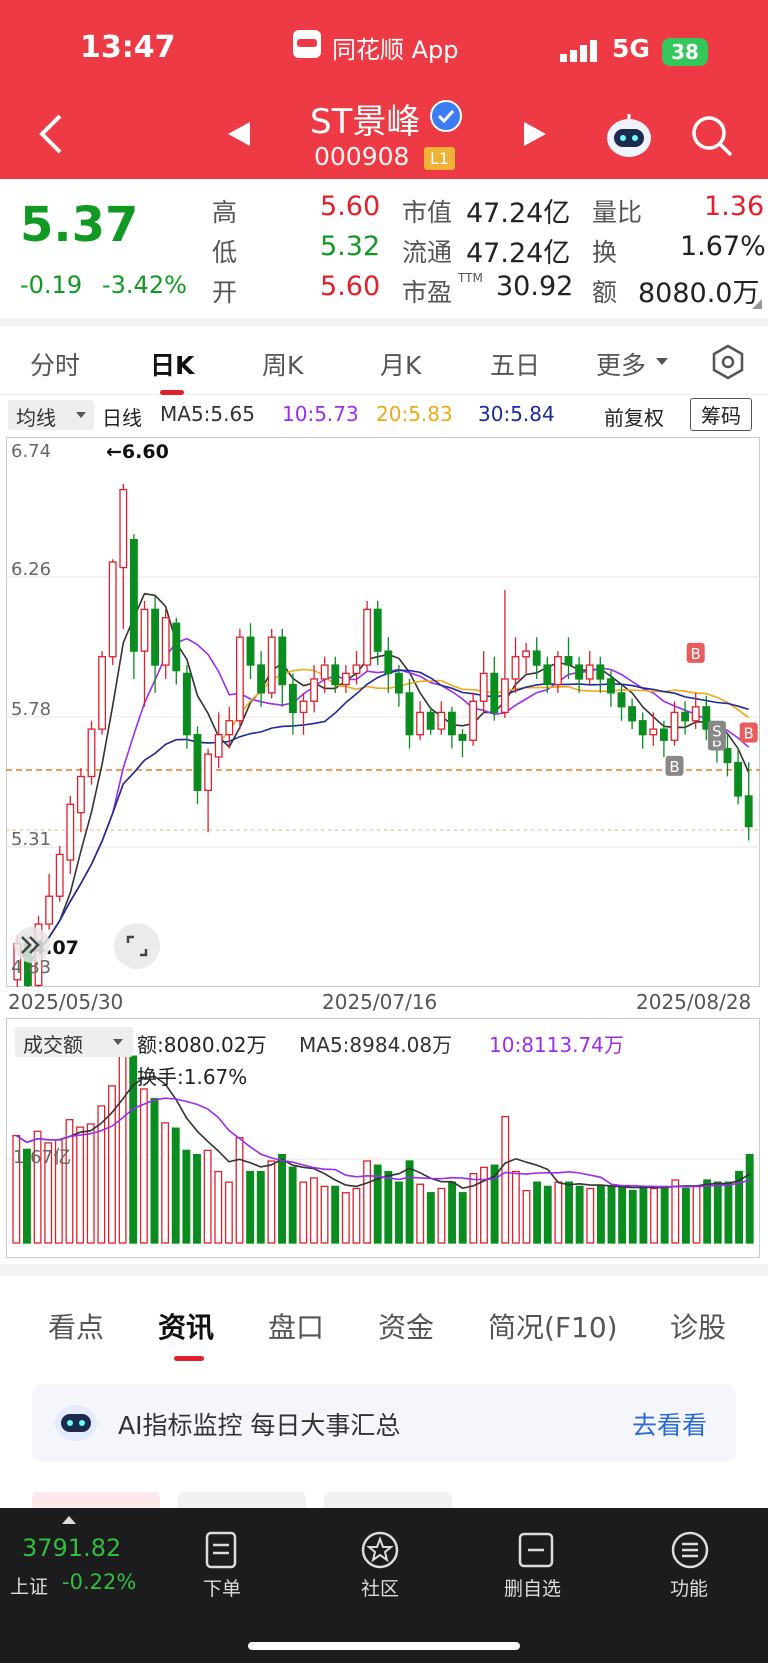 This screenshot has width=768, height=1663. What do you see at coordinates (535, 134) in the screenshot?
I see `next-stock-icon` at bounding box center [535, 134].